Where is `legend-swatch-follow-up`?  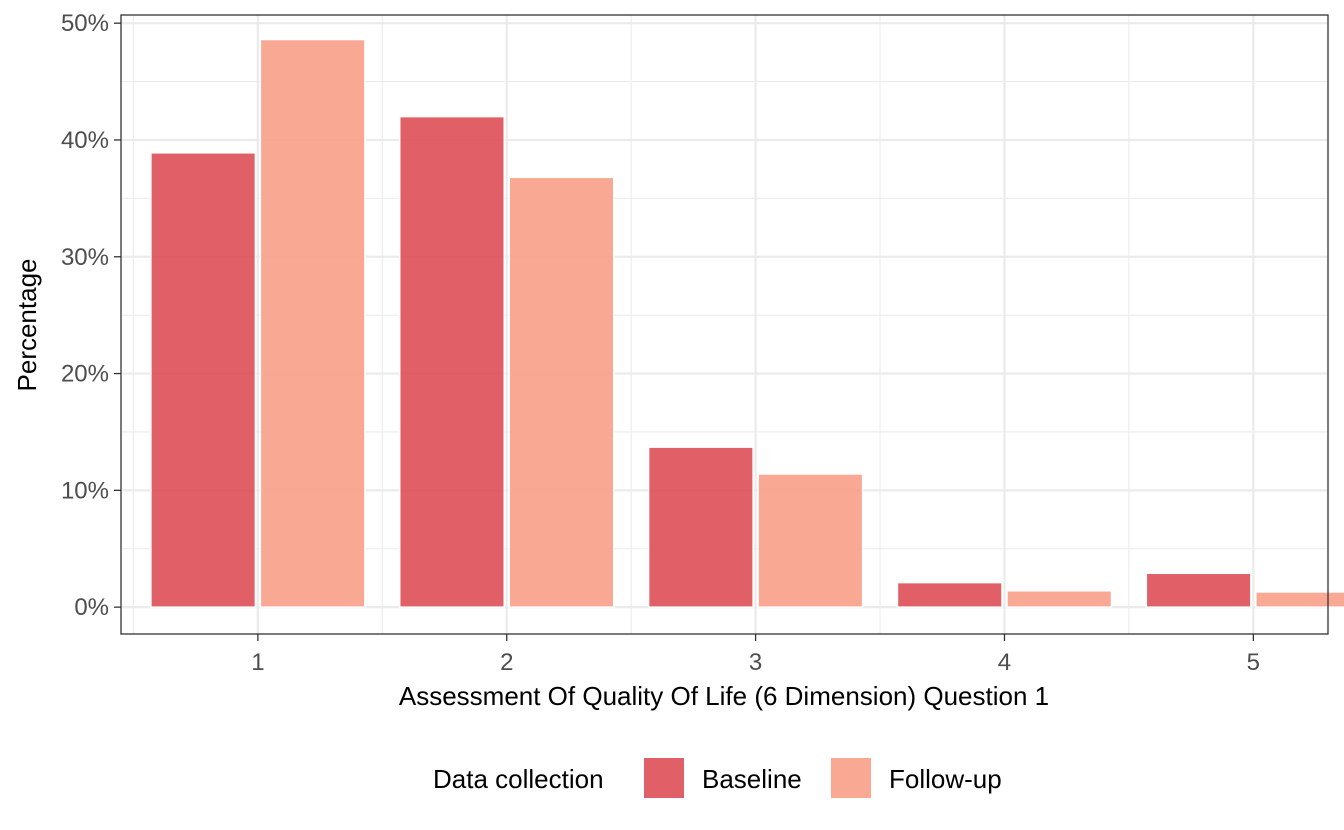
legend-swatch-follow-up is located at coordinates (851, 778).